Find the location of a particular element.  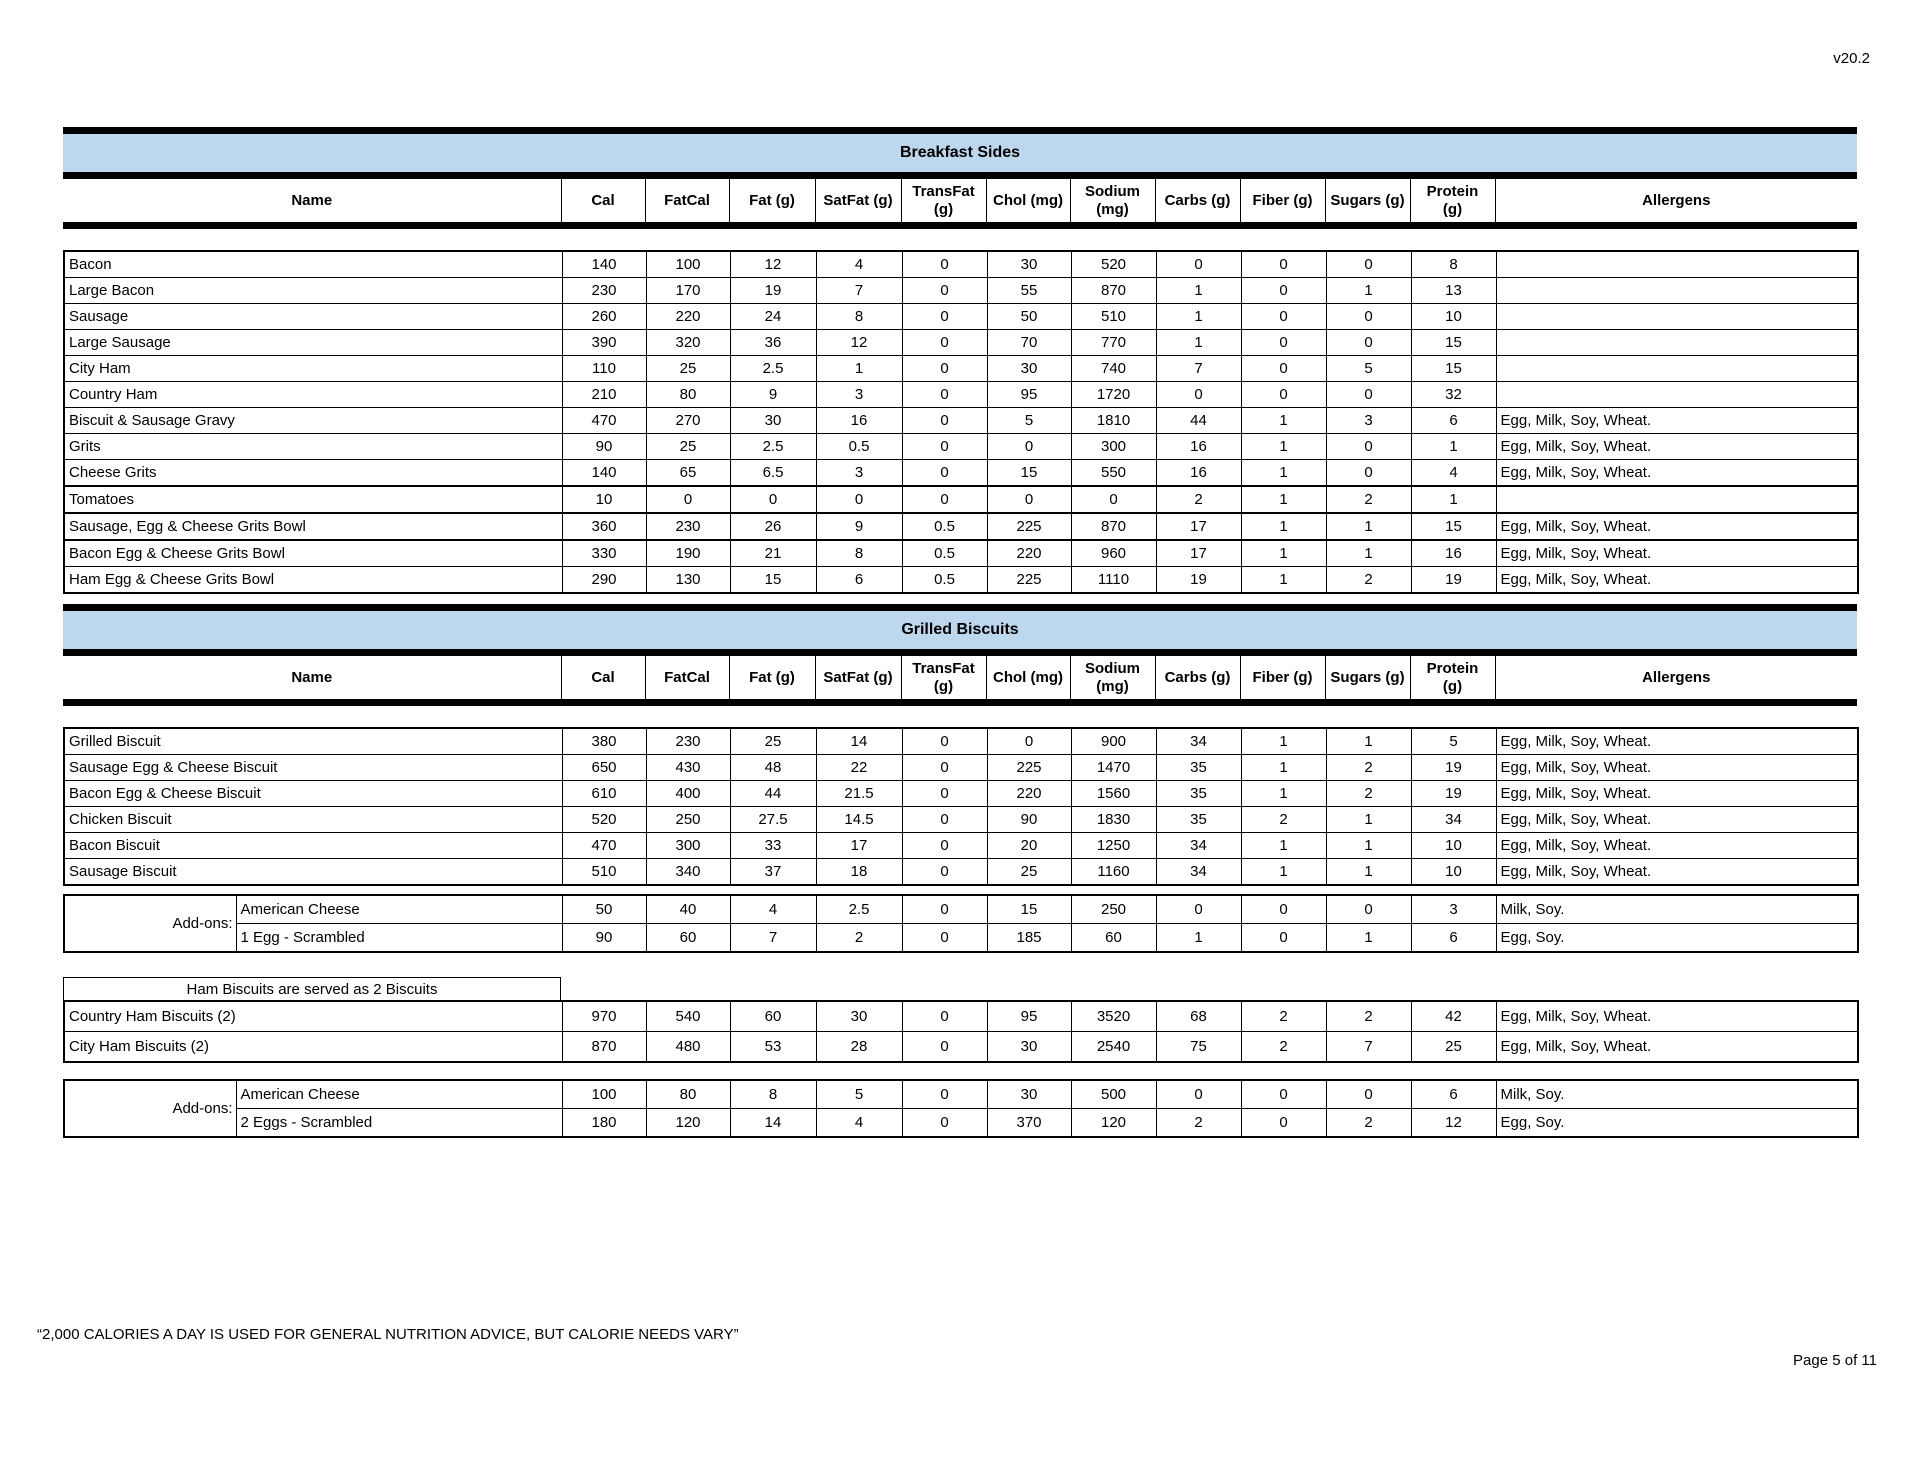

cell-sodium: 3520 is located at coordinates (1113, 1016).